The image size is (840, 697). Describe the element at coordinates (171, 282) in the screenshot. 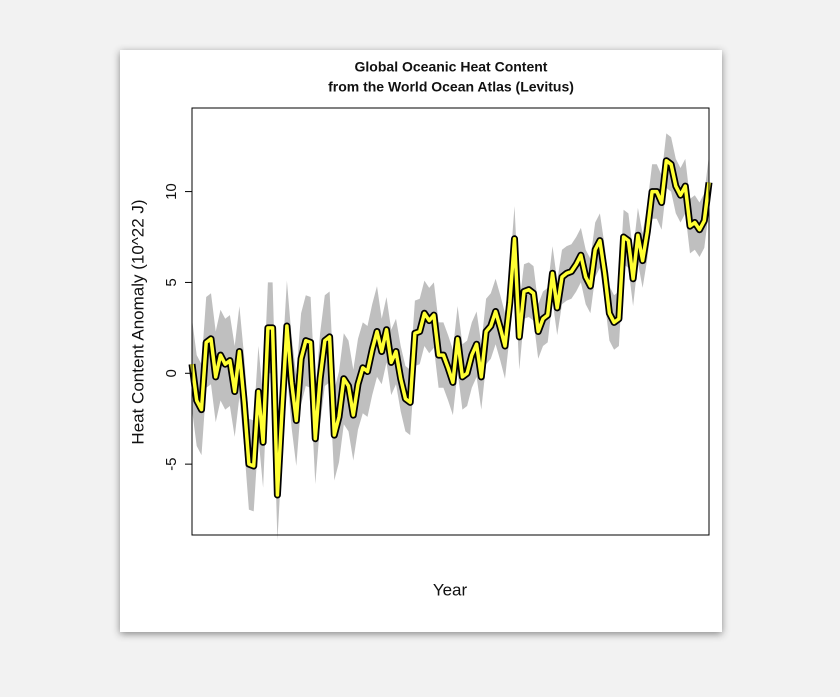

I see `y-tick-label: 5` at that location.